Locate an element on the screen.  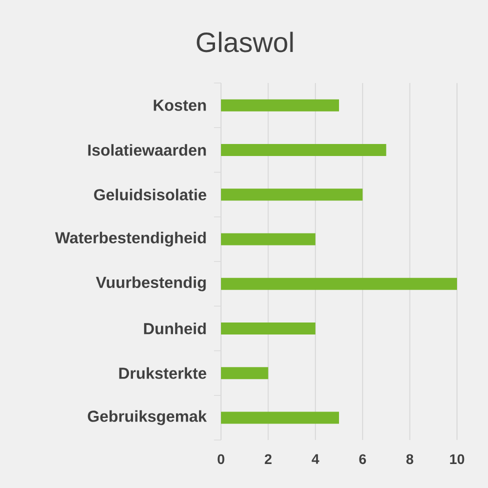
y-tick-label: Waterbestendigheid is located at coordinates (130, 239).